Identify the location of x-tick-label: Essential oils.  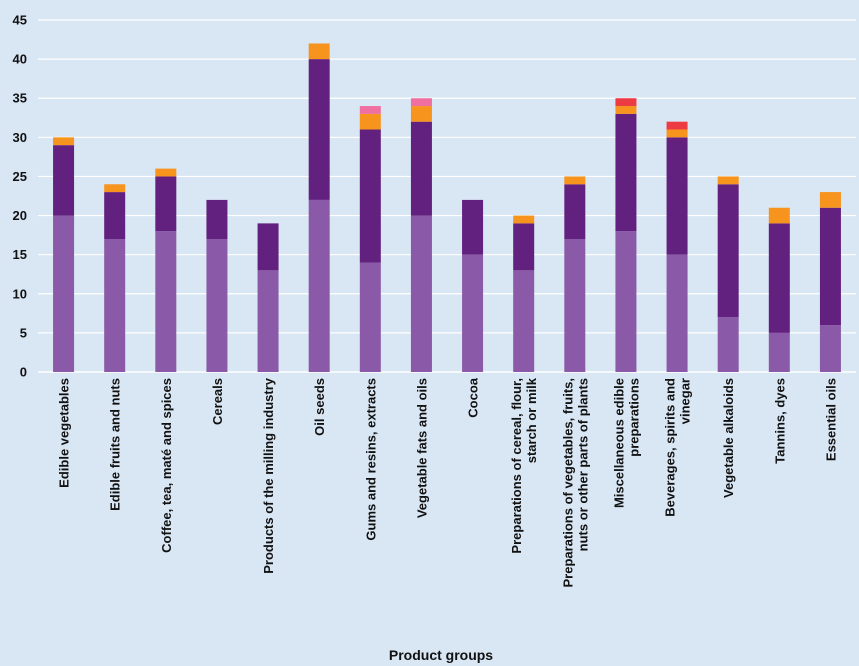
(830, 419).